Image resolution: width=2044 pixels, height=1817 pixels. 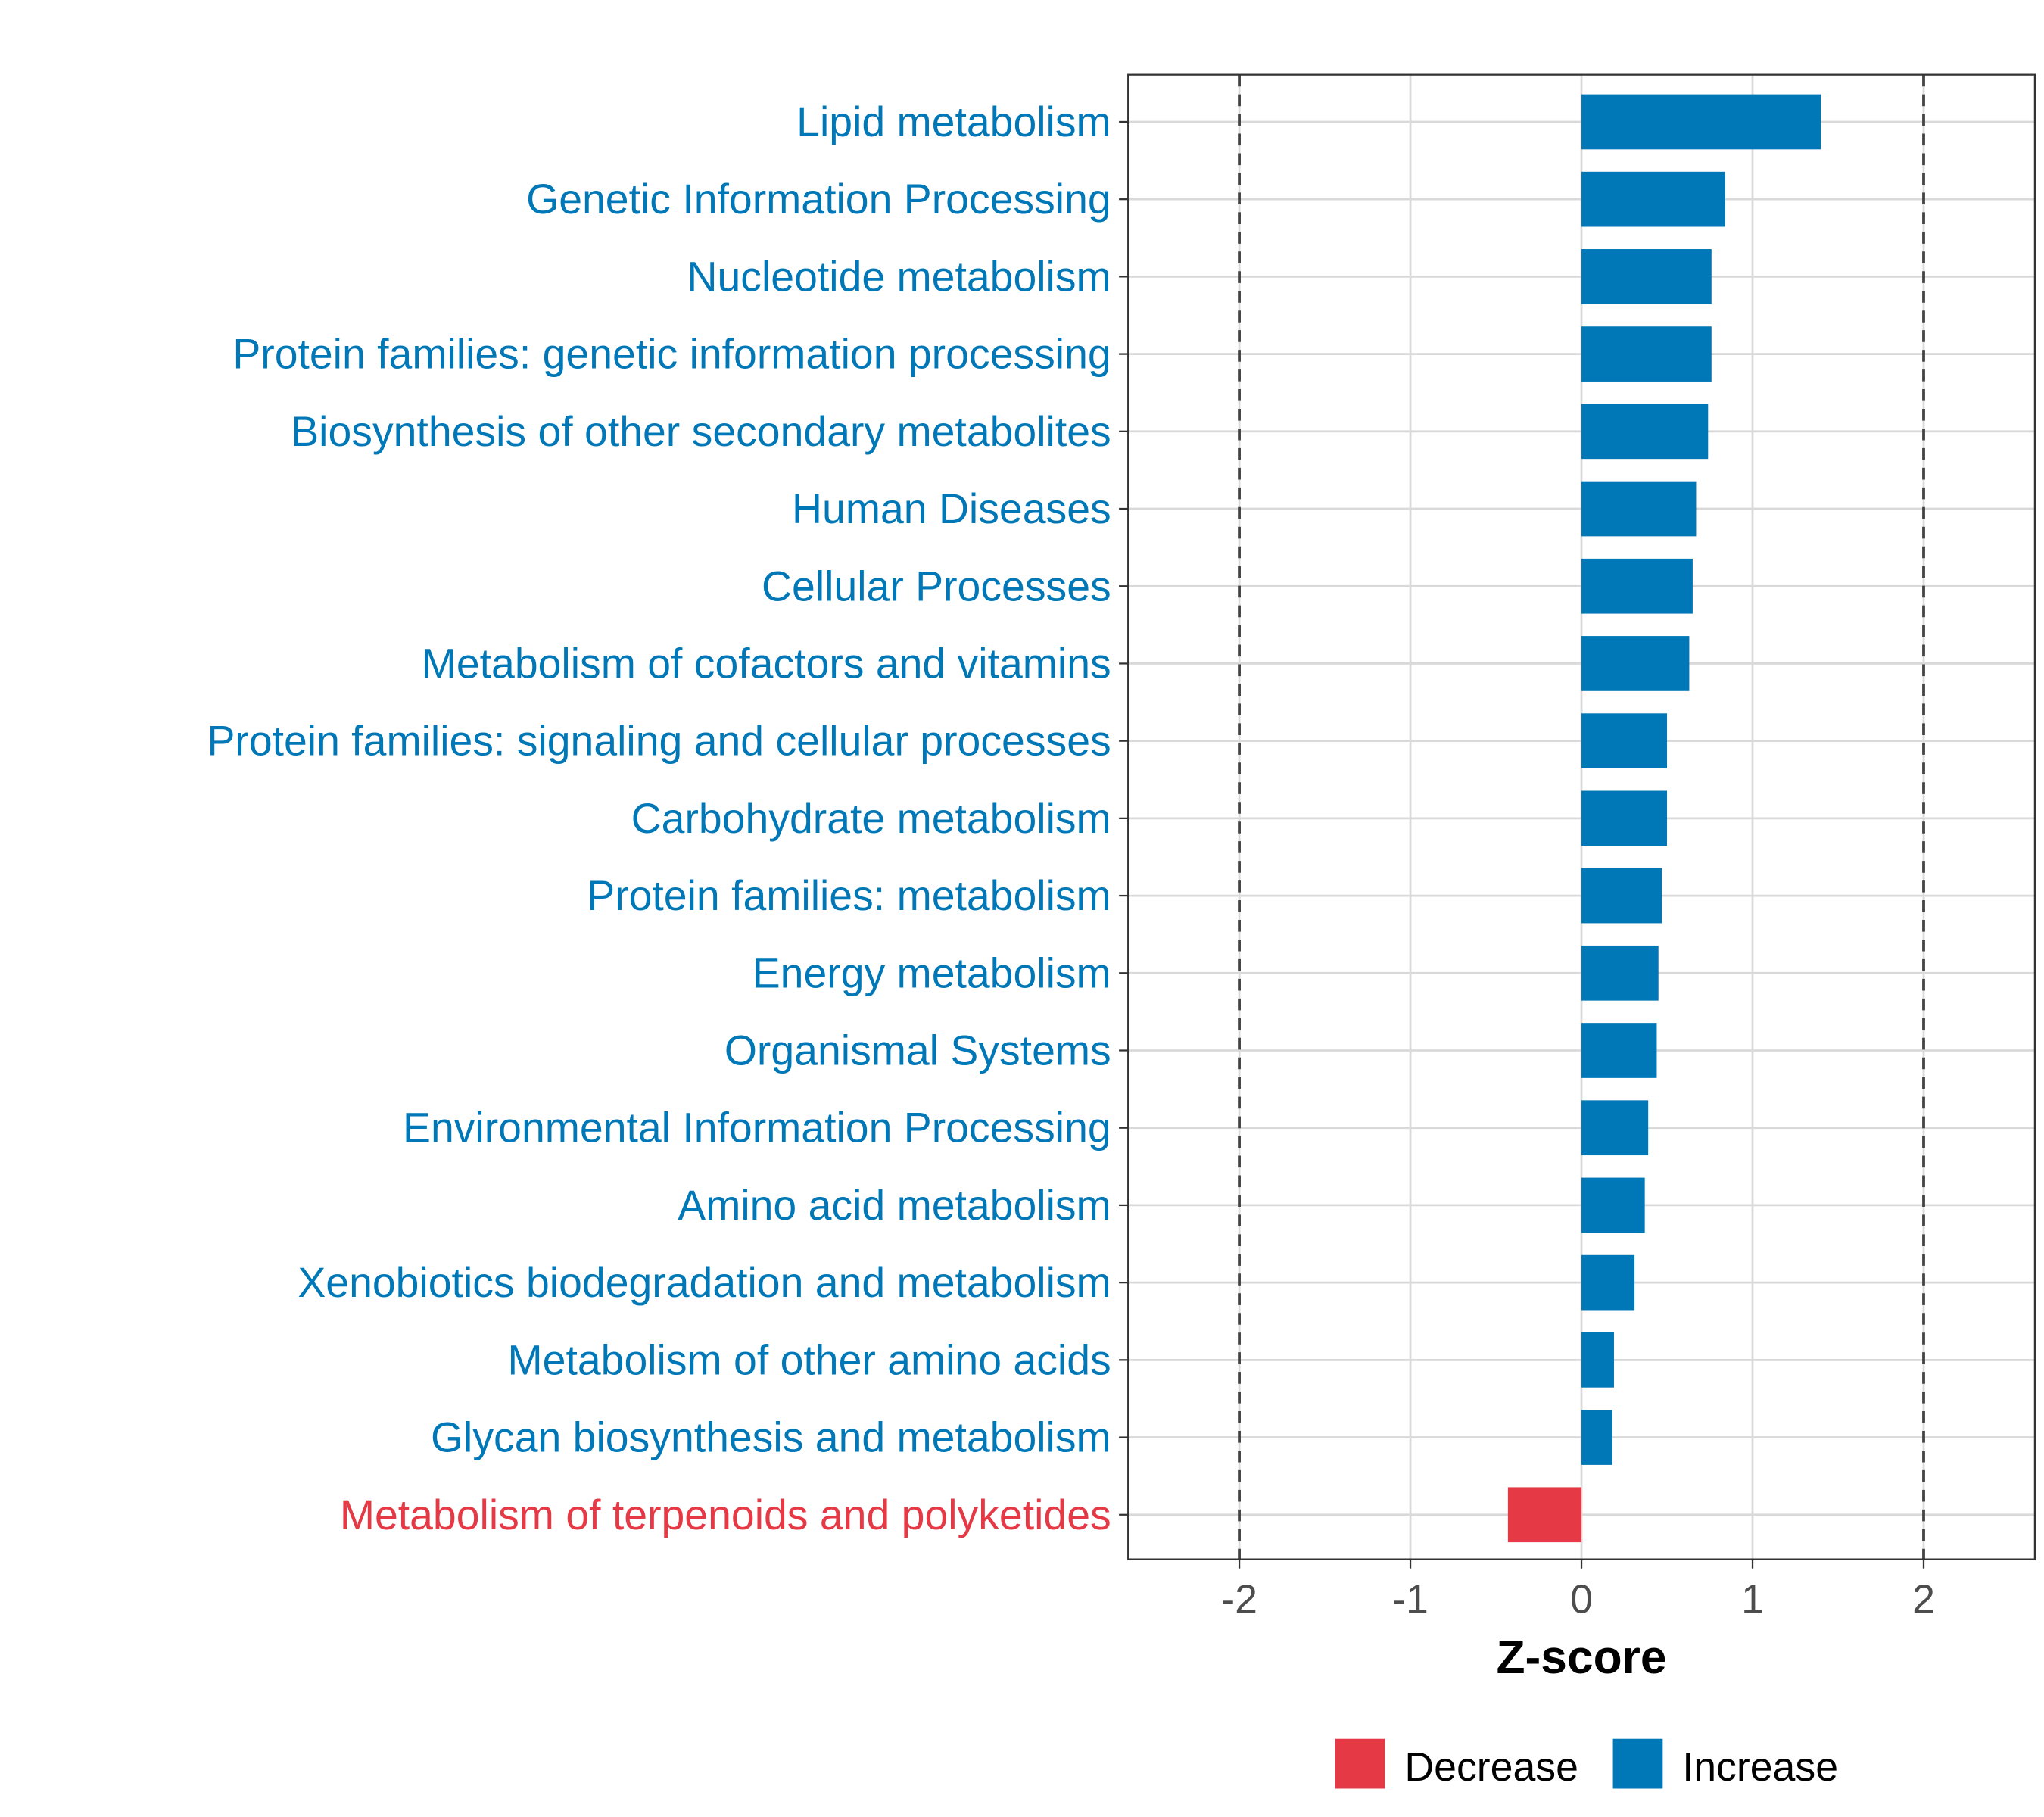 I want to click on y-tick-label: Glycan biosynthesis and metabolism, so click(x=771, y=1437).